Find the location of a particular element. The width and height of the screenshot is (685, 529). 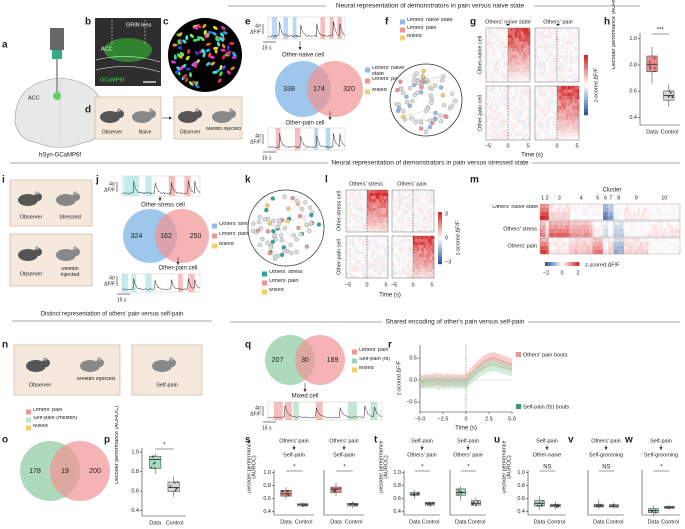

legend-swatch is located at coordinates (402, 38).